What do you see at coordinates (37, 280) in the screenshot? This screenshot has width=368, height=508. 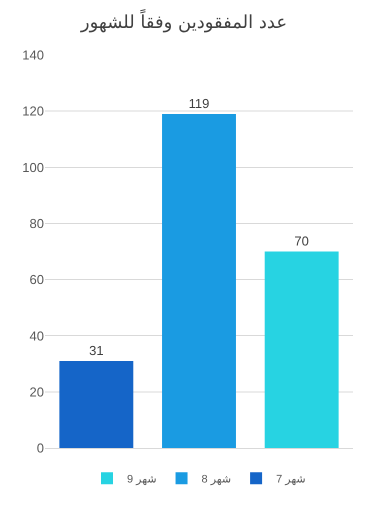 I see `y-tick-label: 60` at bounding box center [37, 280].